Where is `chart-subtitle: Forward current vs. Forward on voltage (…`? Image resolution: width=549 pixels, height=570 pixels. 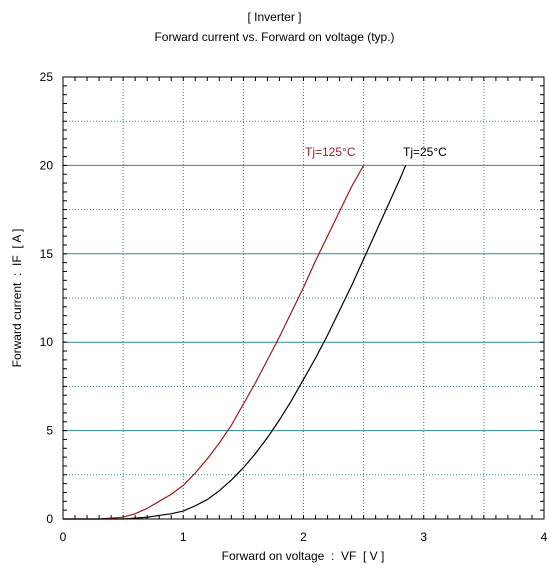
chart-subtitle: Forward current vs. Forward on voltage (… is located at coordinates (274, 37).